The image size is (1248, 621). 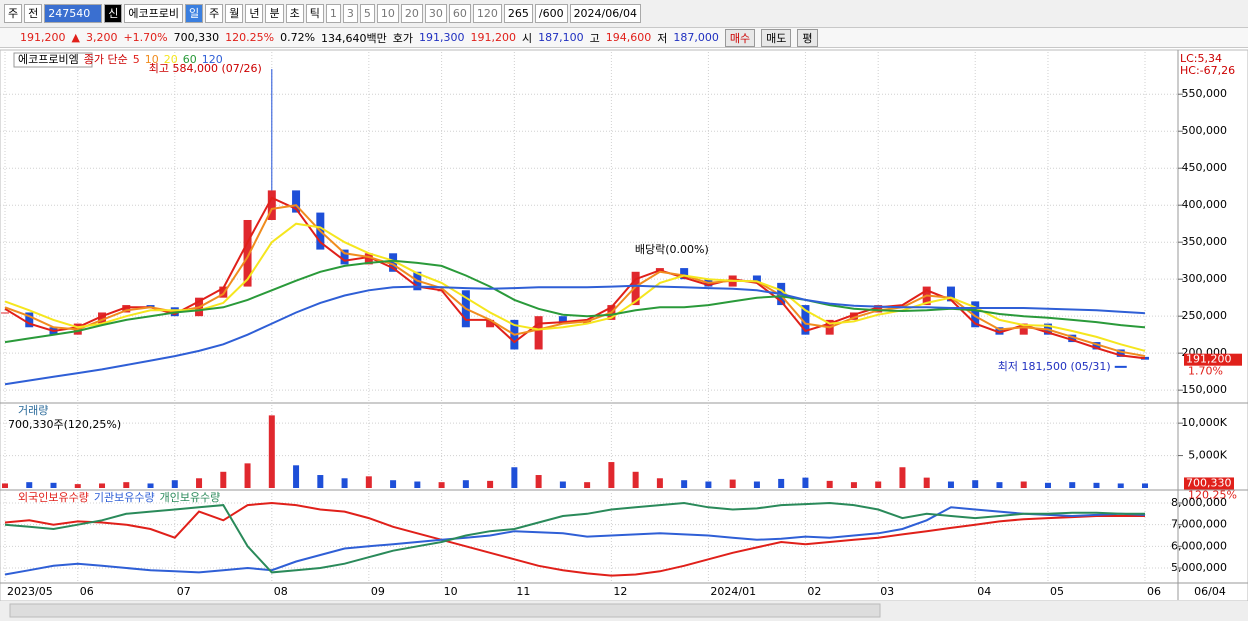 I want to click on quote-button: 매수, so click(x=740, y=37).